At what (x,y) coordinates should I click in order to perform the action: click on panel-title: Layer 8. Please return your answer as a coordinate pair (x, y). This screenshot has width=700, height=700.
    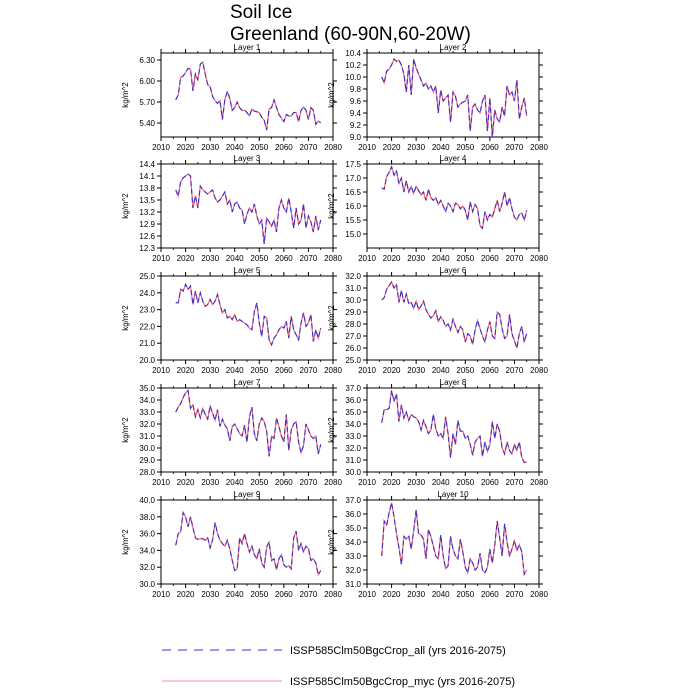
    Looking at the image, I should click on (453, 382).